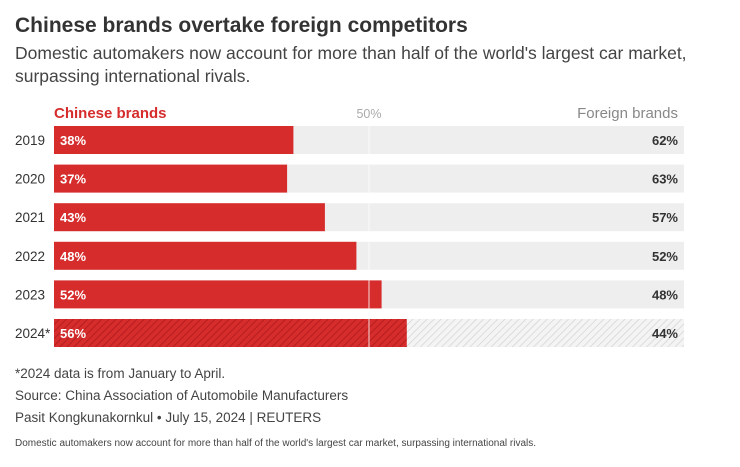 Image resolution: width=740 pixels, height=467 pixels. Describe the element at coordinates (174, 140) in the screenshot. I see `bar-chinese-2019` at that location.